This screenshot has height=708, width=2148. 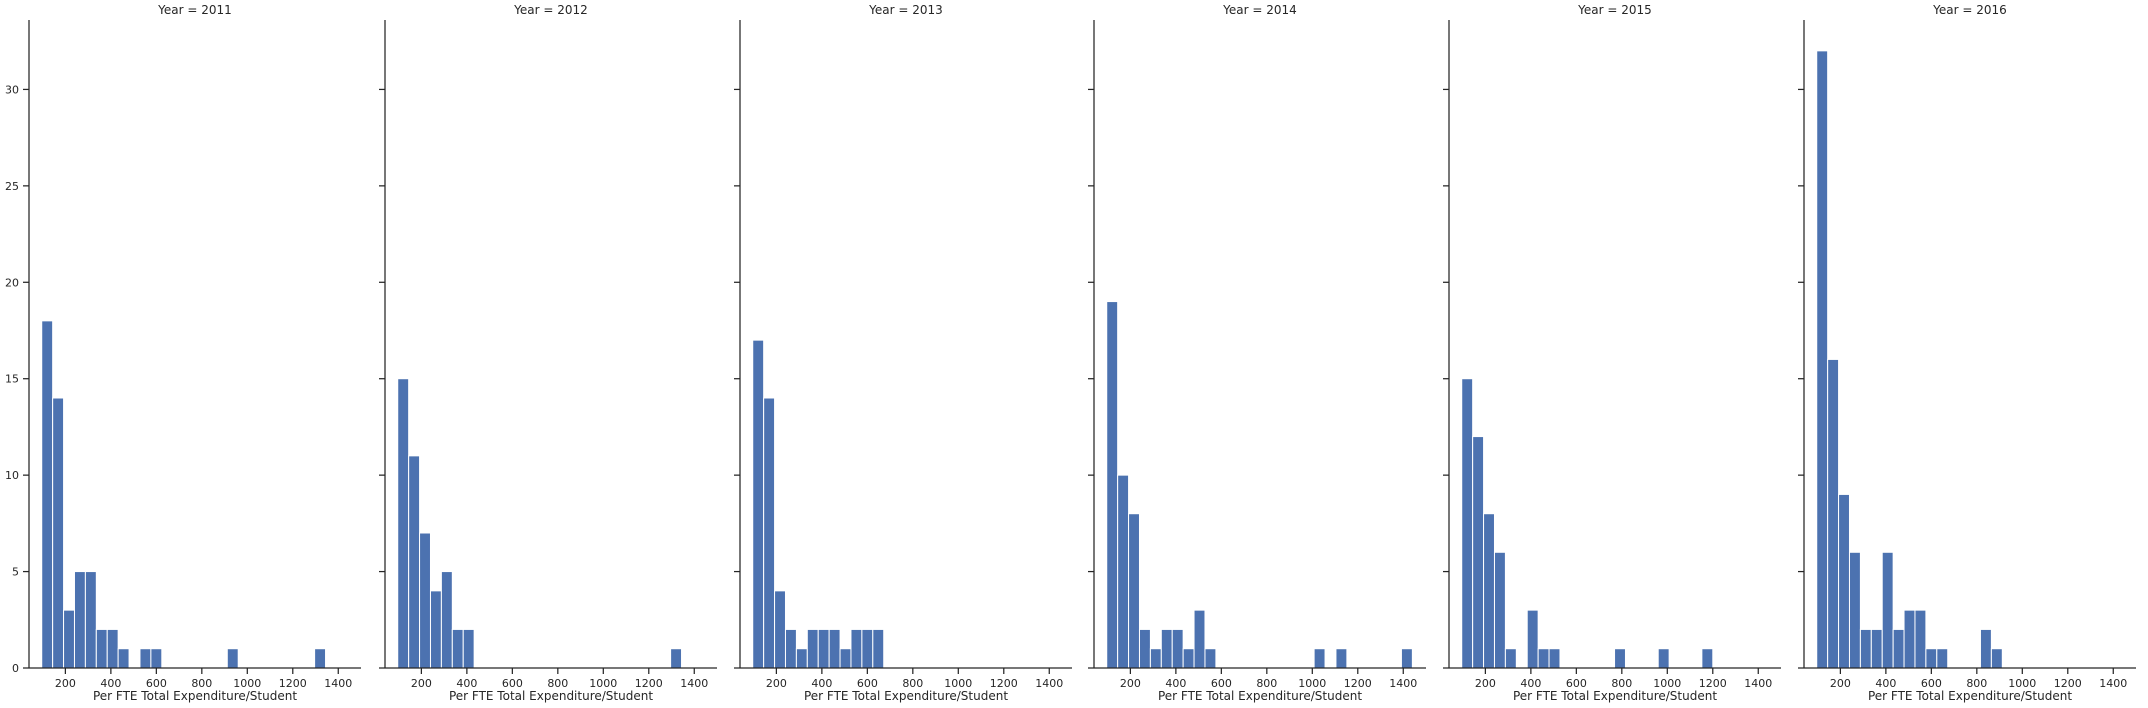 What do you see at coordinates (1969, 10) in the screenshot?
I see `facet-title: Year = 2016` at bounding box center [1969, 10].